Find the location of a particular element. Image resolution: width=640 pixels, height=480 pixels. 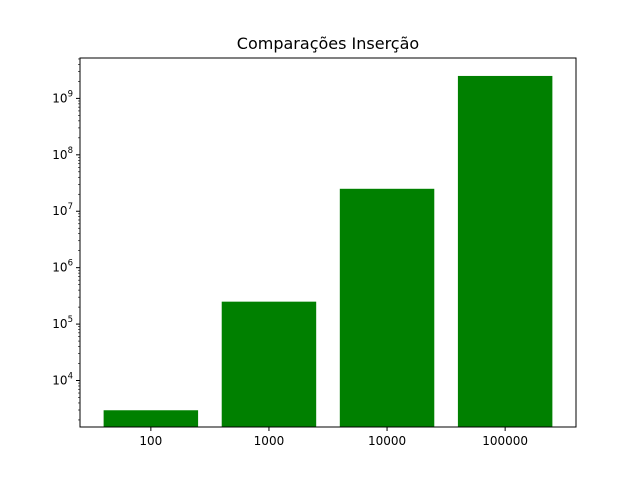

y-tick-label: 10⁴ is located at coordinates (62, 380).